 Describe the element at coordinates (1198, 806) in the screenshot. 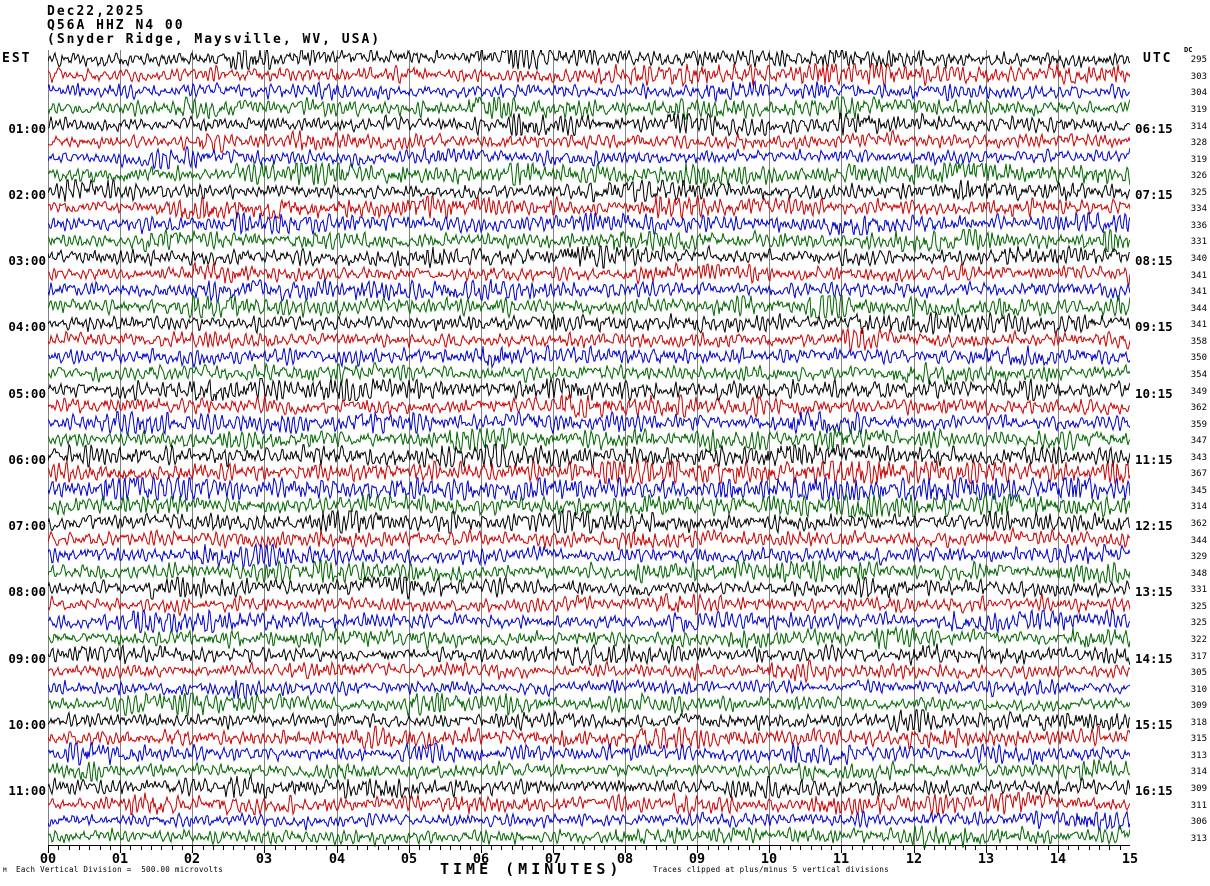

I see `dc-offset-row-46: 311` at that location.